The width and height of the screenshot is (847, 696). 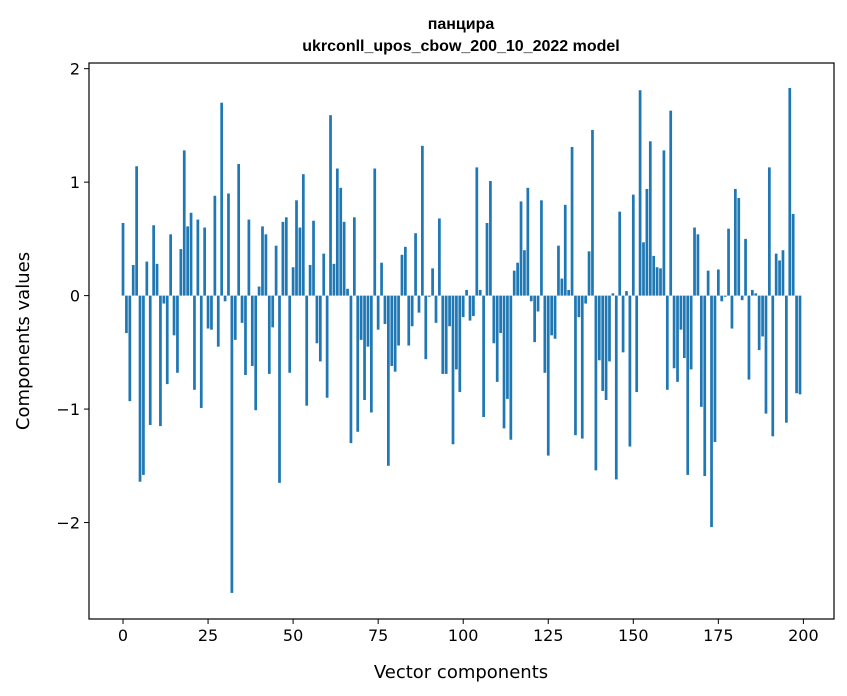 What do you see at coordinates (548, 635) in the screenshot?
I see `x-tick-label: 125` at bounding box center [548, 635].